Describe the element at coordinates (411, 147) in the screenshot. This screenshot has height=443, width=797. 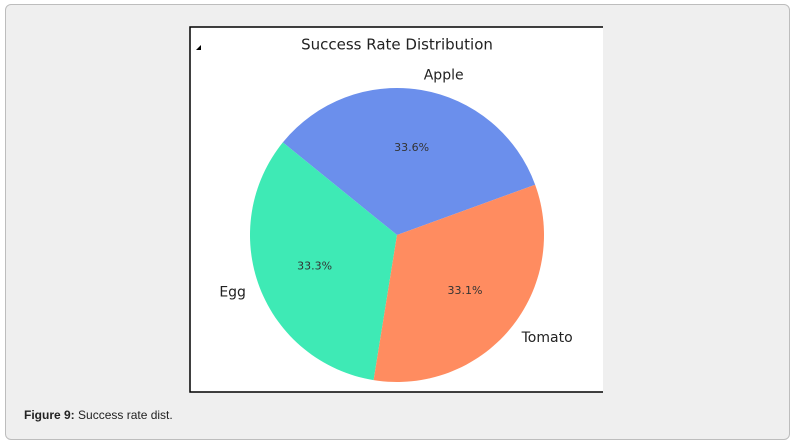
I see `value-label: 33.6%` at that location.